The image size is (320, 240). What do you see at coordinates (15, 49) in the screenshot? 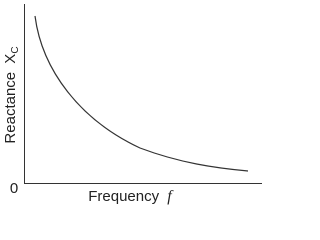
I see `y-label-subscript: C` at bounding box center [15, 49].